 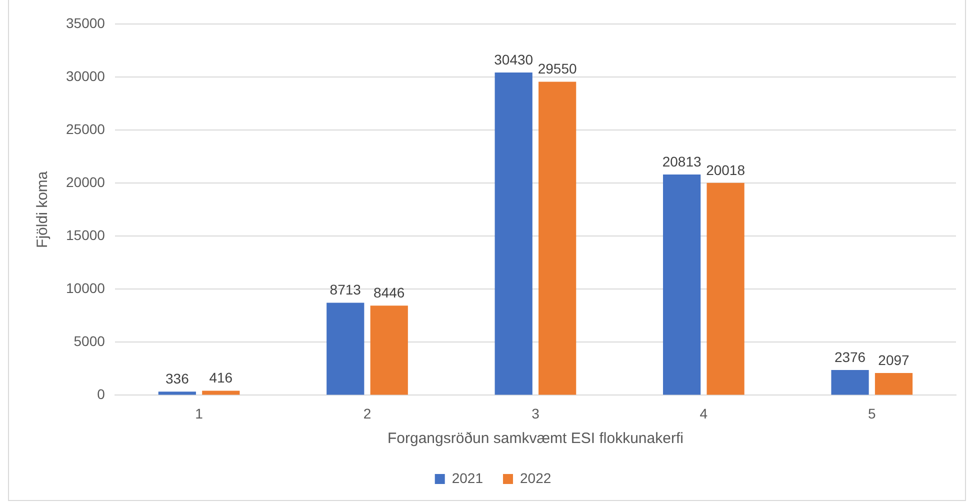 I want to click on data-label: 2376, so click(x=850, y=356).